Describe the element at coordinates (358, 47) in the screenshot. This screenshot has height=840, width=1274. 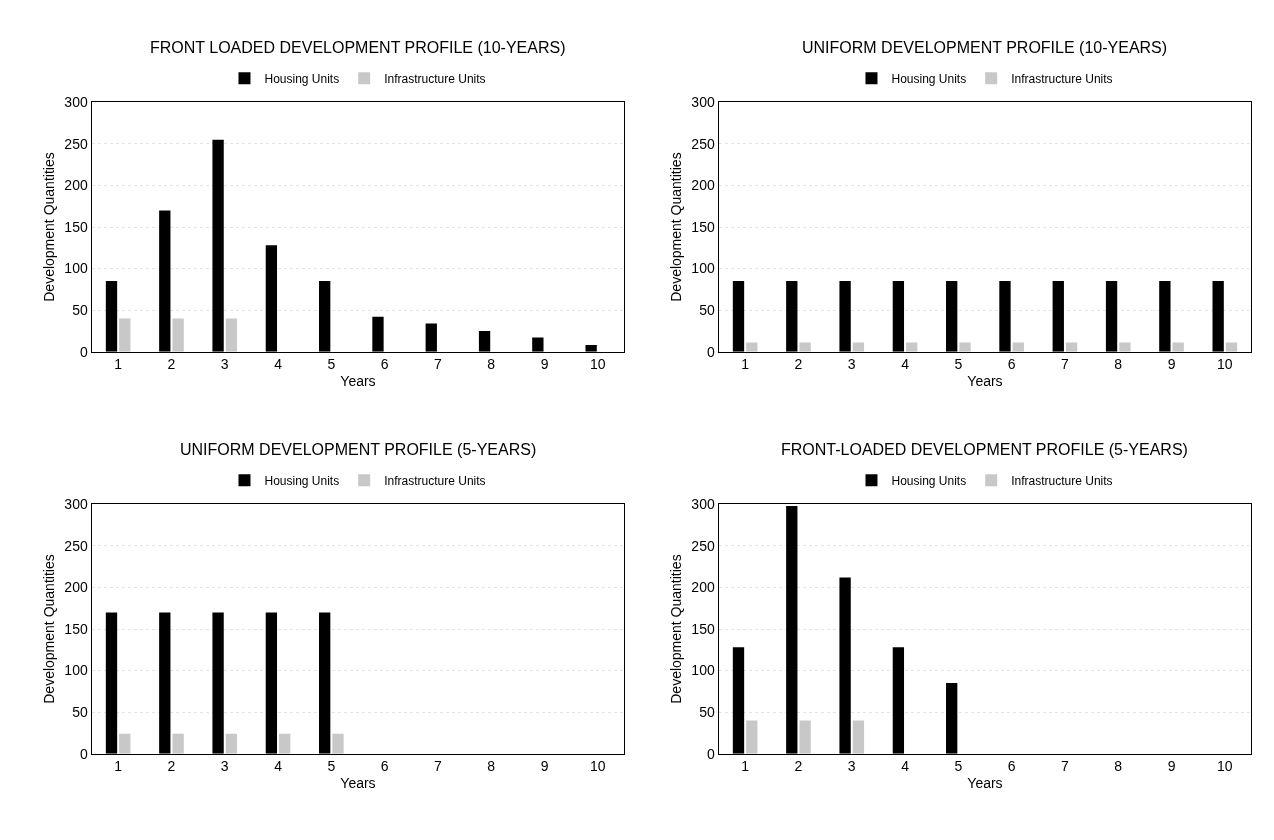
I see `chart-title: FRONT LOADED DEVELOPMENT PROFILE (10-YEARS)` at that location.